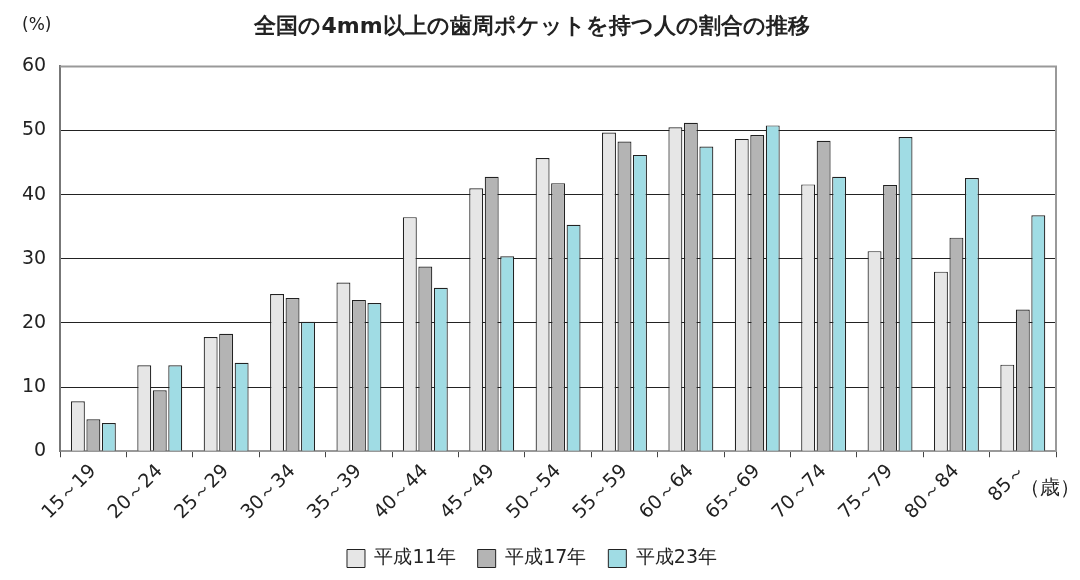 Image resolution: width=1080 pixels, height=580 pixels. What do you see at coordinates (666, 491) in the screenshot?
I see `x-tick-label: 60～64` at bounding box center [666, 491].